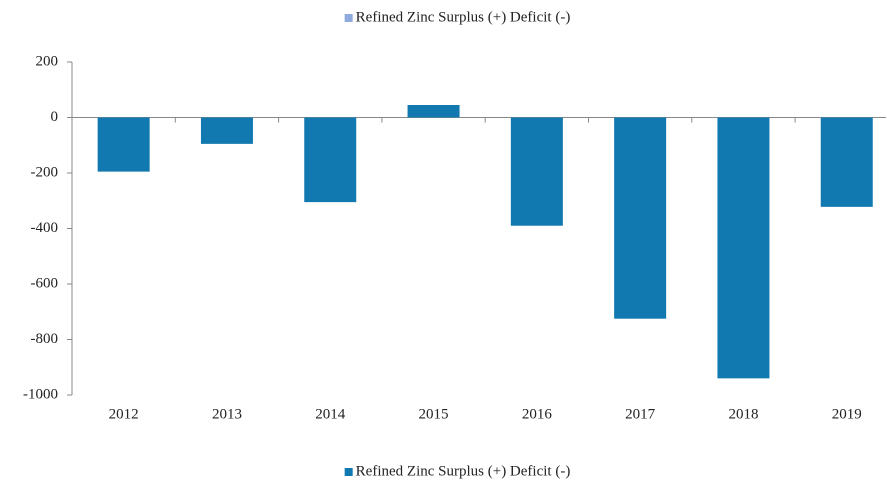 The image size is (887, 483). What do you see at coordinates (124, 414) in the screenshot?
I see `x-tick-label: 2012` at bounding box center [124, 414].